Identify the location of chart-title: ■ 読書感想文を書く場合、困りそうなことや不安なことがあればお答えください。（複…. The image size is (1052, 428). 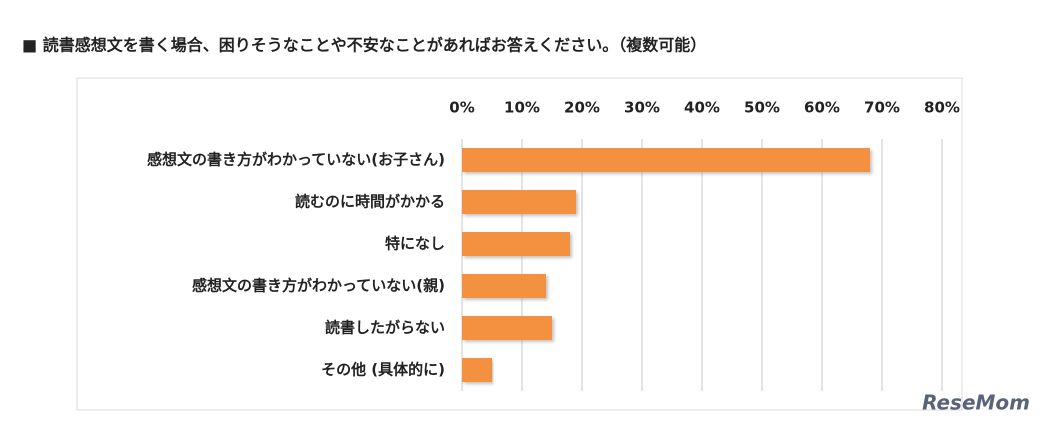
(364, 45).